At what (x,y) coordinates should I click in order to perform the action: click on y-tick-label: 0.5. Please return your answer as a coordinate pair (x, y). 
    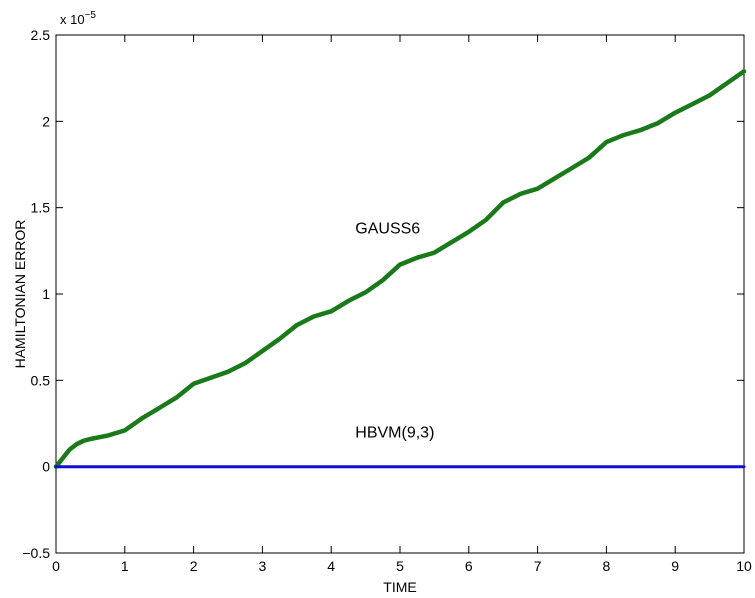
    Looking at the image, I should click on (41, 380).